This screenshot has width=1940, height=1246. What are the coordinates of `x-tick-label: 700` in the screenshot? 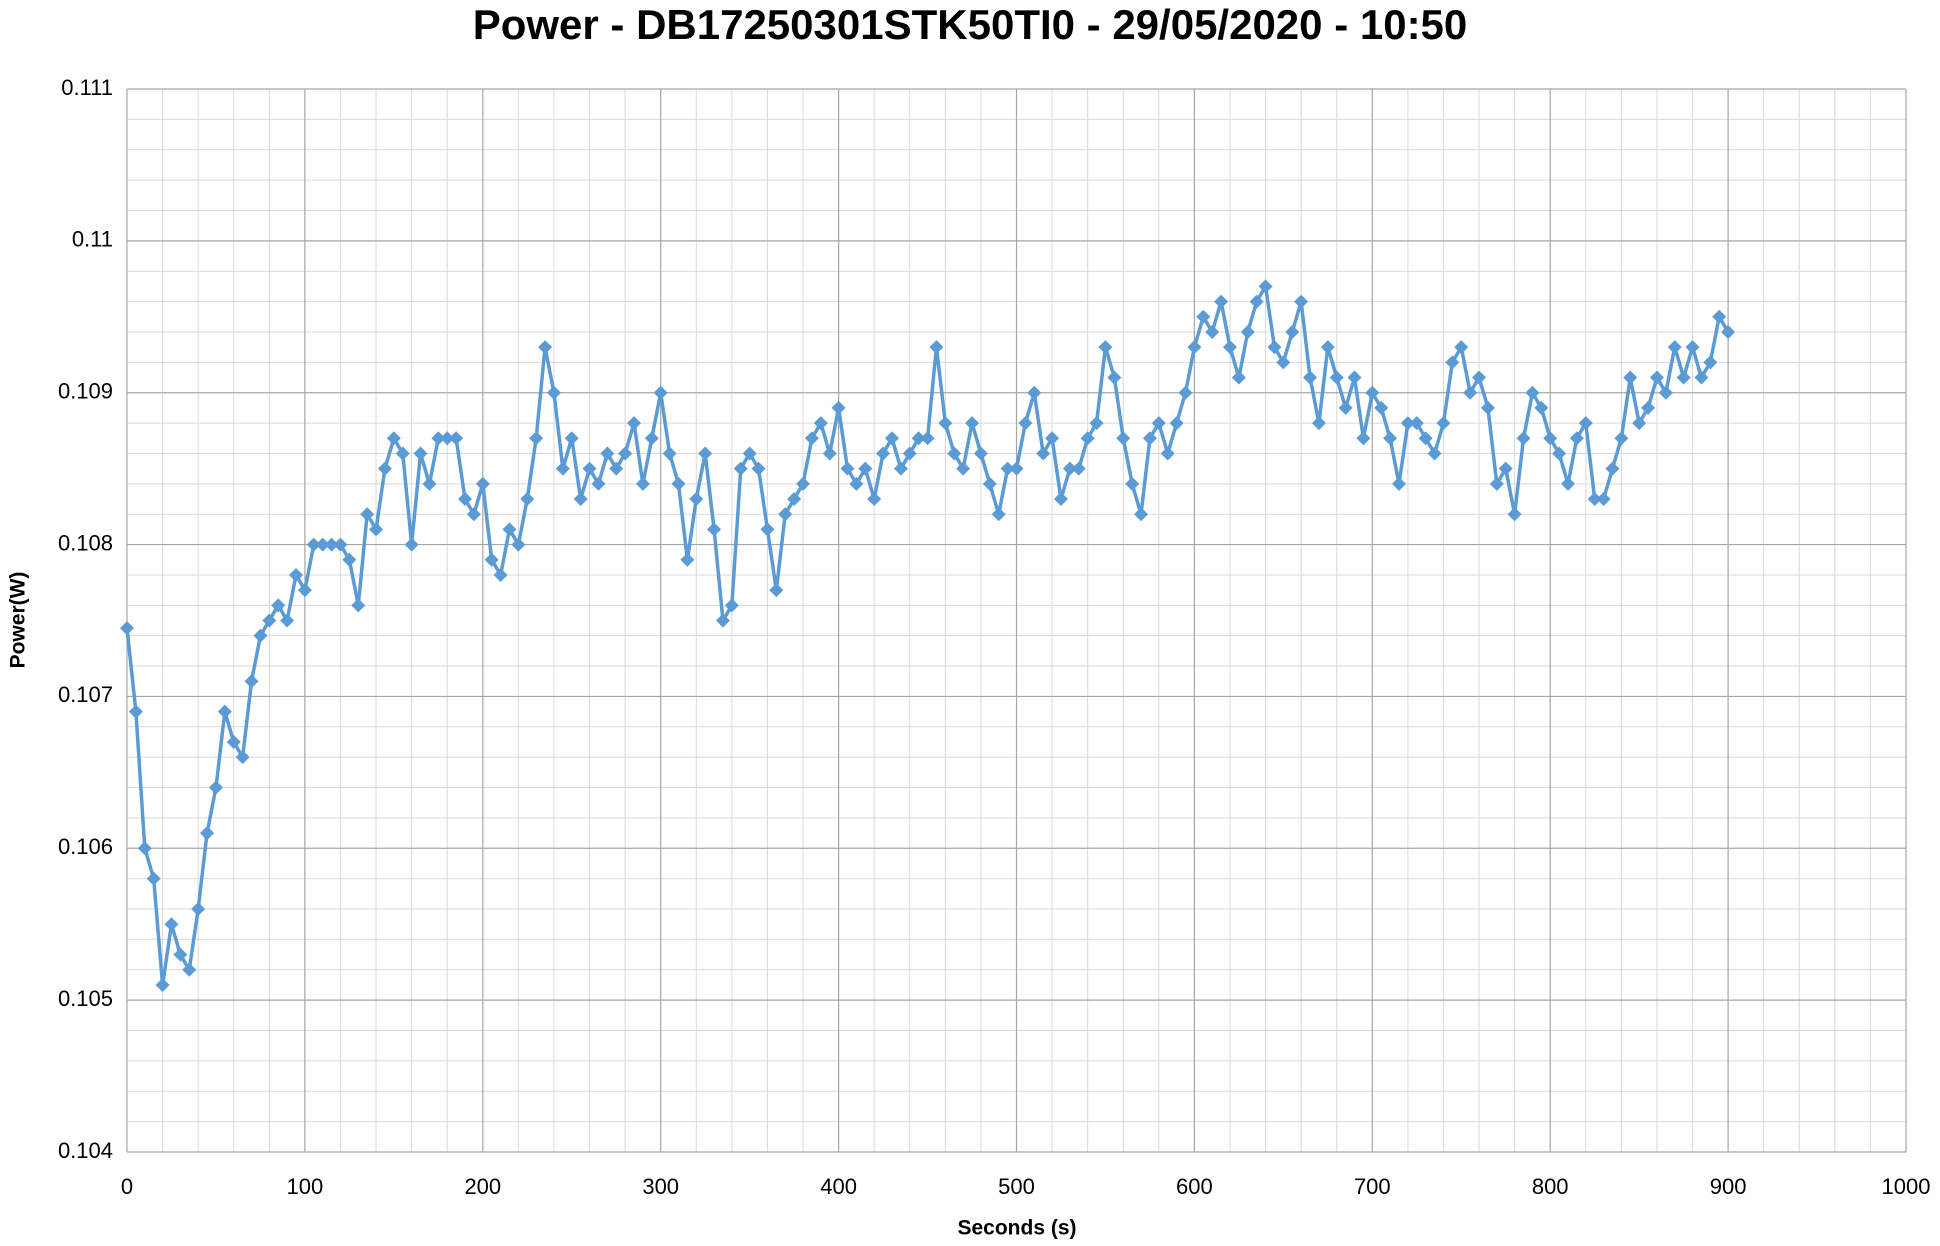 It's located at (1372, 1186).